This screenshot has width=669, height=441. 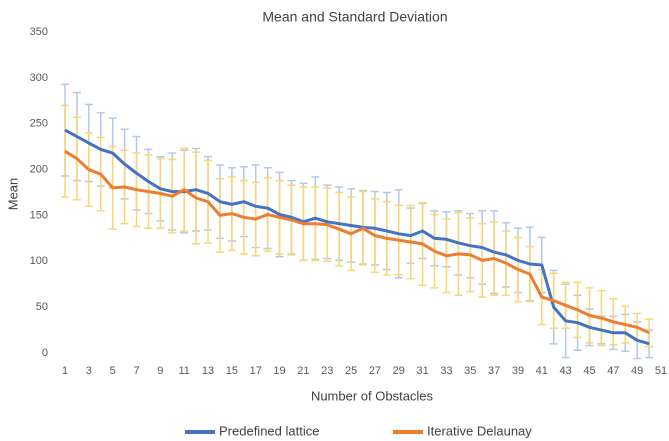 What do you see at coordinates (39, 32) in the screenshot?
I see `y-tick-label: 350` at bounding box center [39, 32].